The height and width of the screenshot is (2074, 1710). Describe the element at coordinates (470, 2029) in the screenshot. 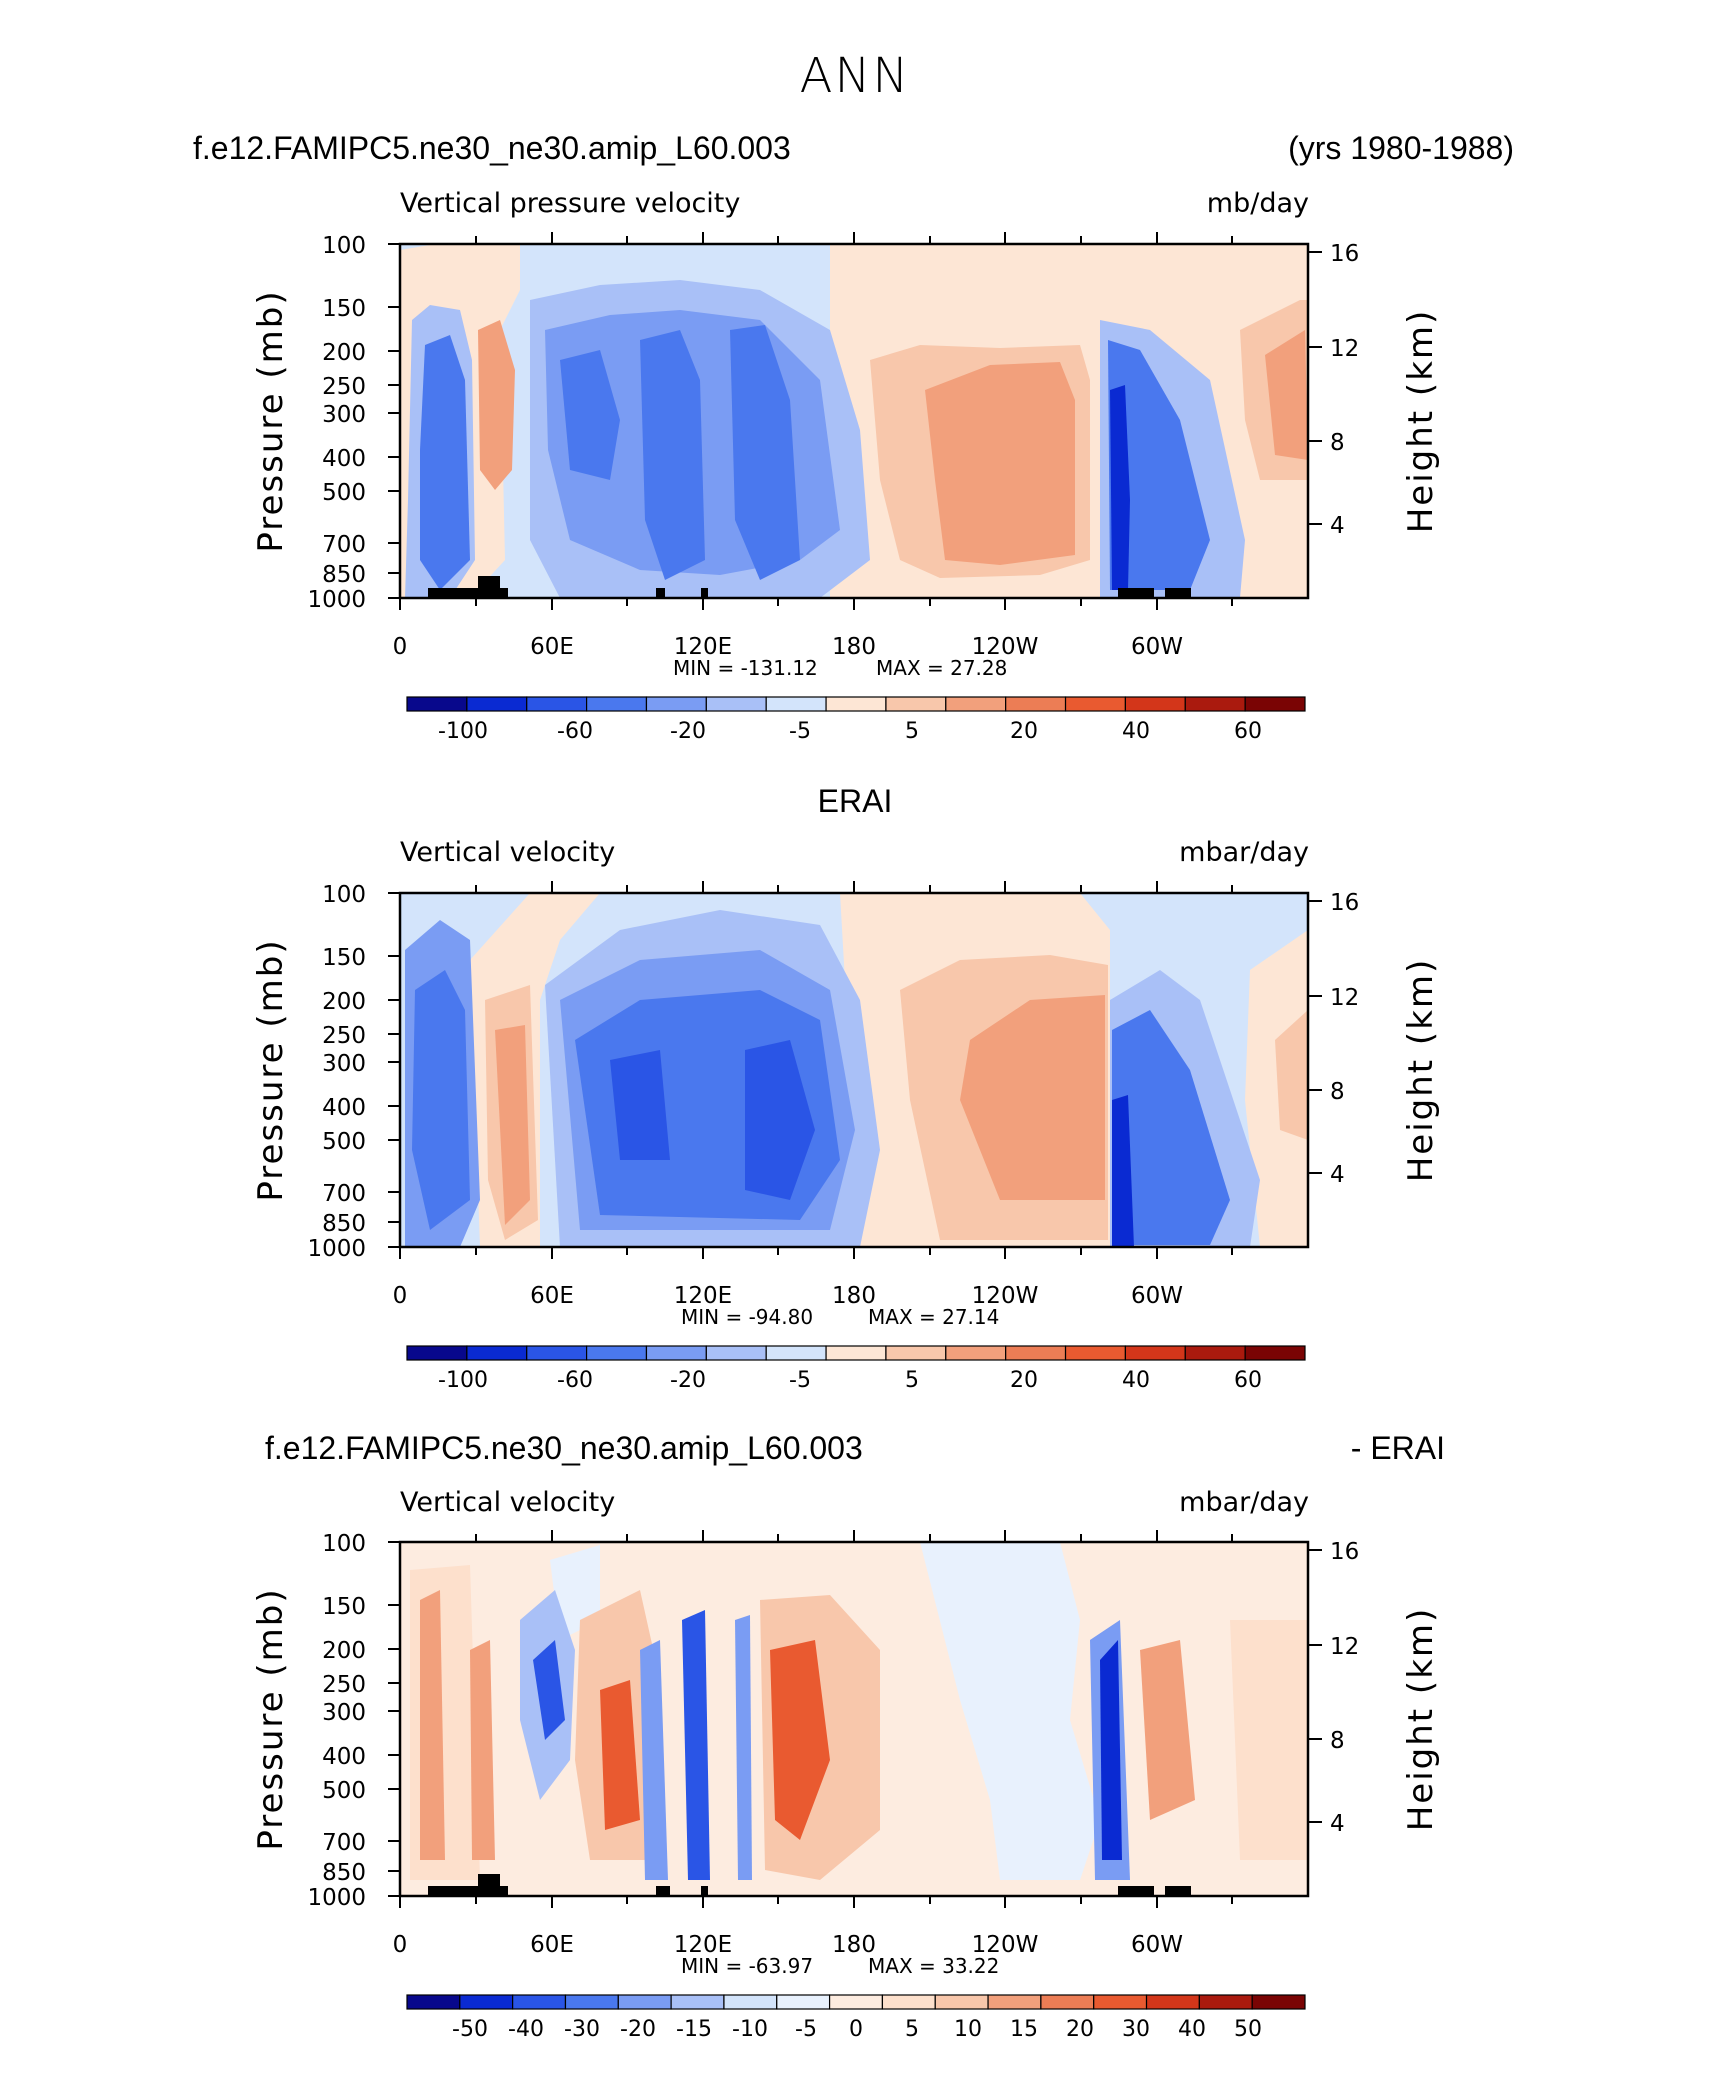

I see `colorbar-label: -50` at that location.